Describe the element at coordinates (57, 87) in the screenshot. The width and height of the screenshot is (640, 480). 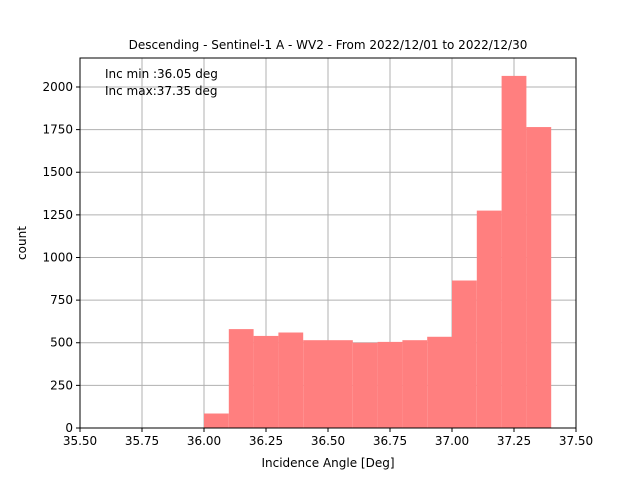
I see `y-tick-label: 2000` at that location.